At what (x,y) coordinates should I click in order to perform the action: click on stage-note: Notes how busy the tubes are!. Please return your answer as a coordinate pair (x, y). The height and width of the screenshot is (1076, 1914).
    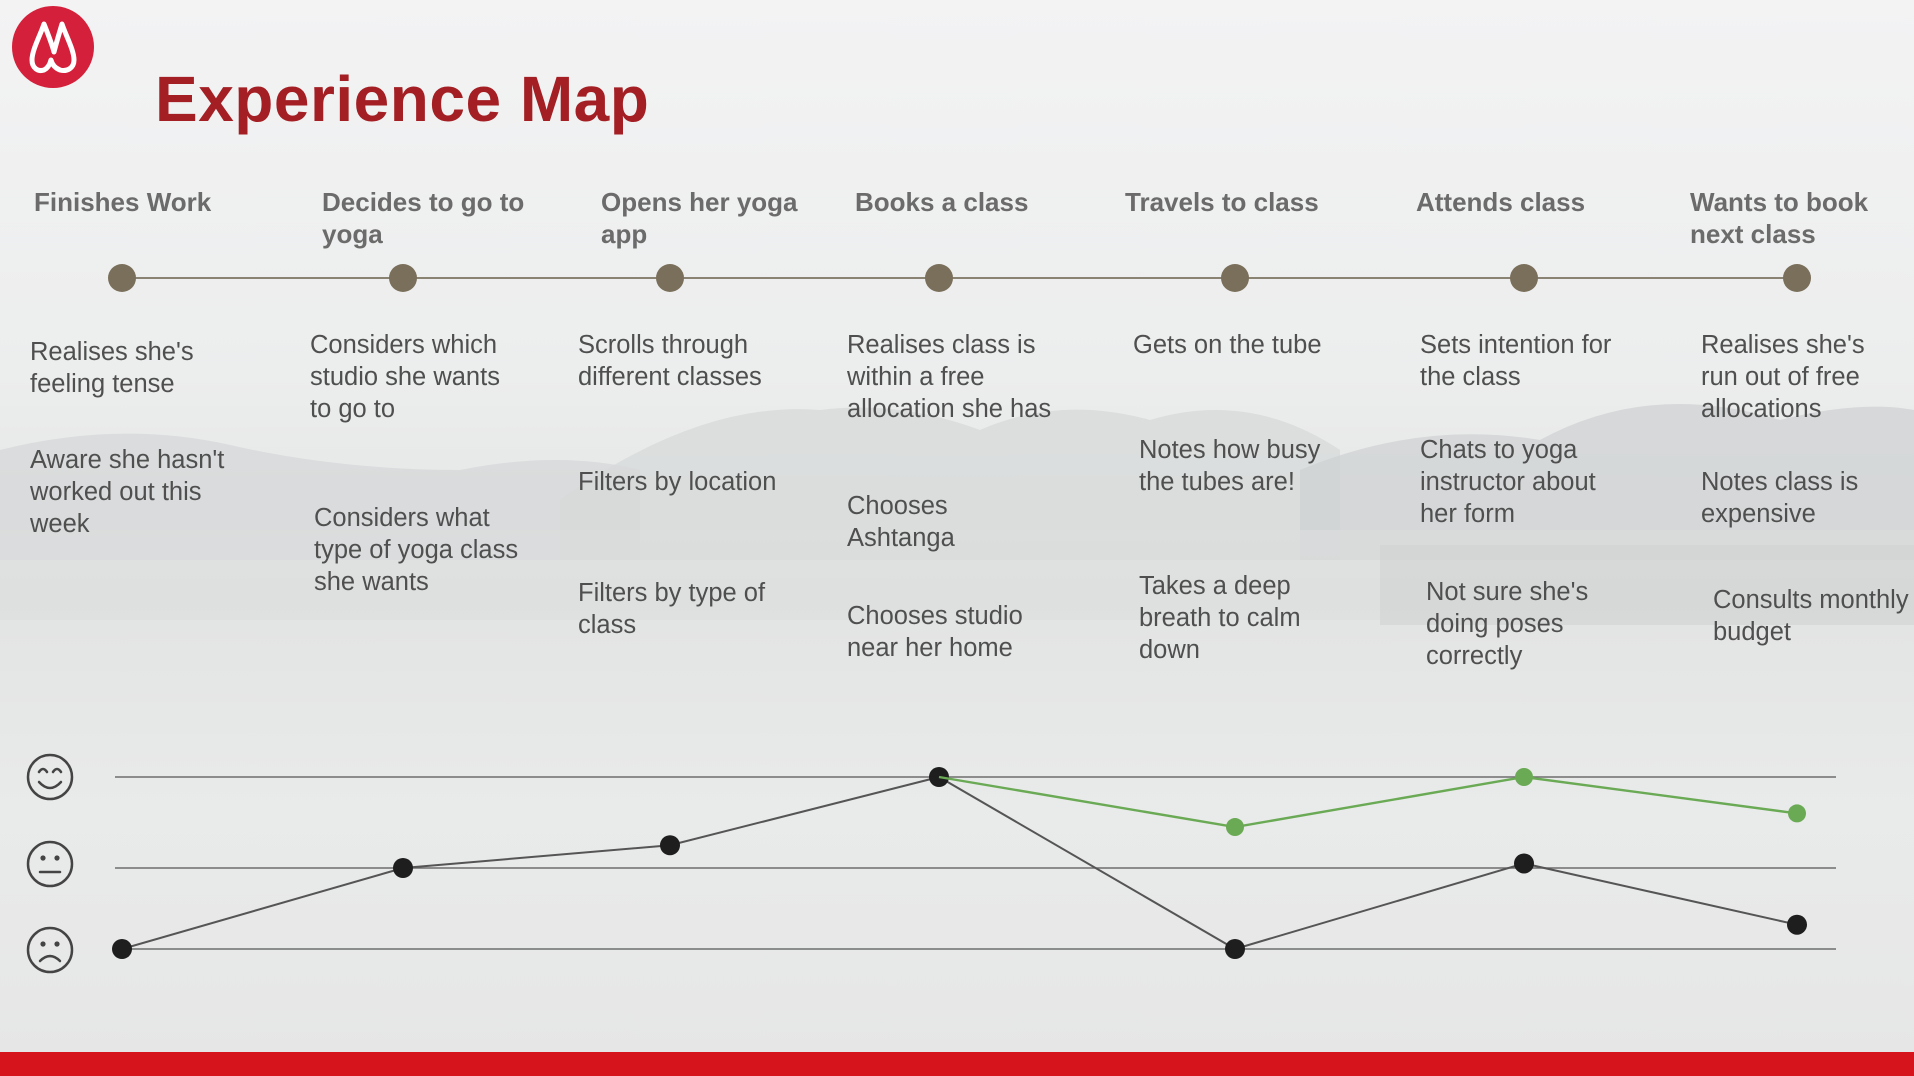
    Looking at the image, I should click on (1230, 466).